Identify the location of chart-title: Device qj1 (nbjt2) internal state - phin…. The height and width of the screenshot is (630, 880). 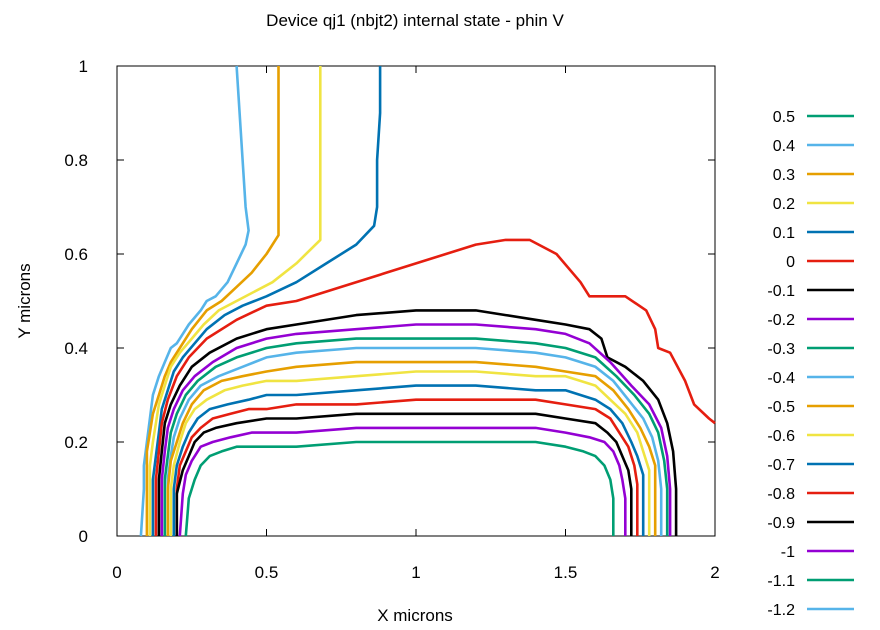
(415, 20).